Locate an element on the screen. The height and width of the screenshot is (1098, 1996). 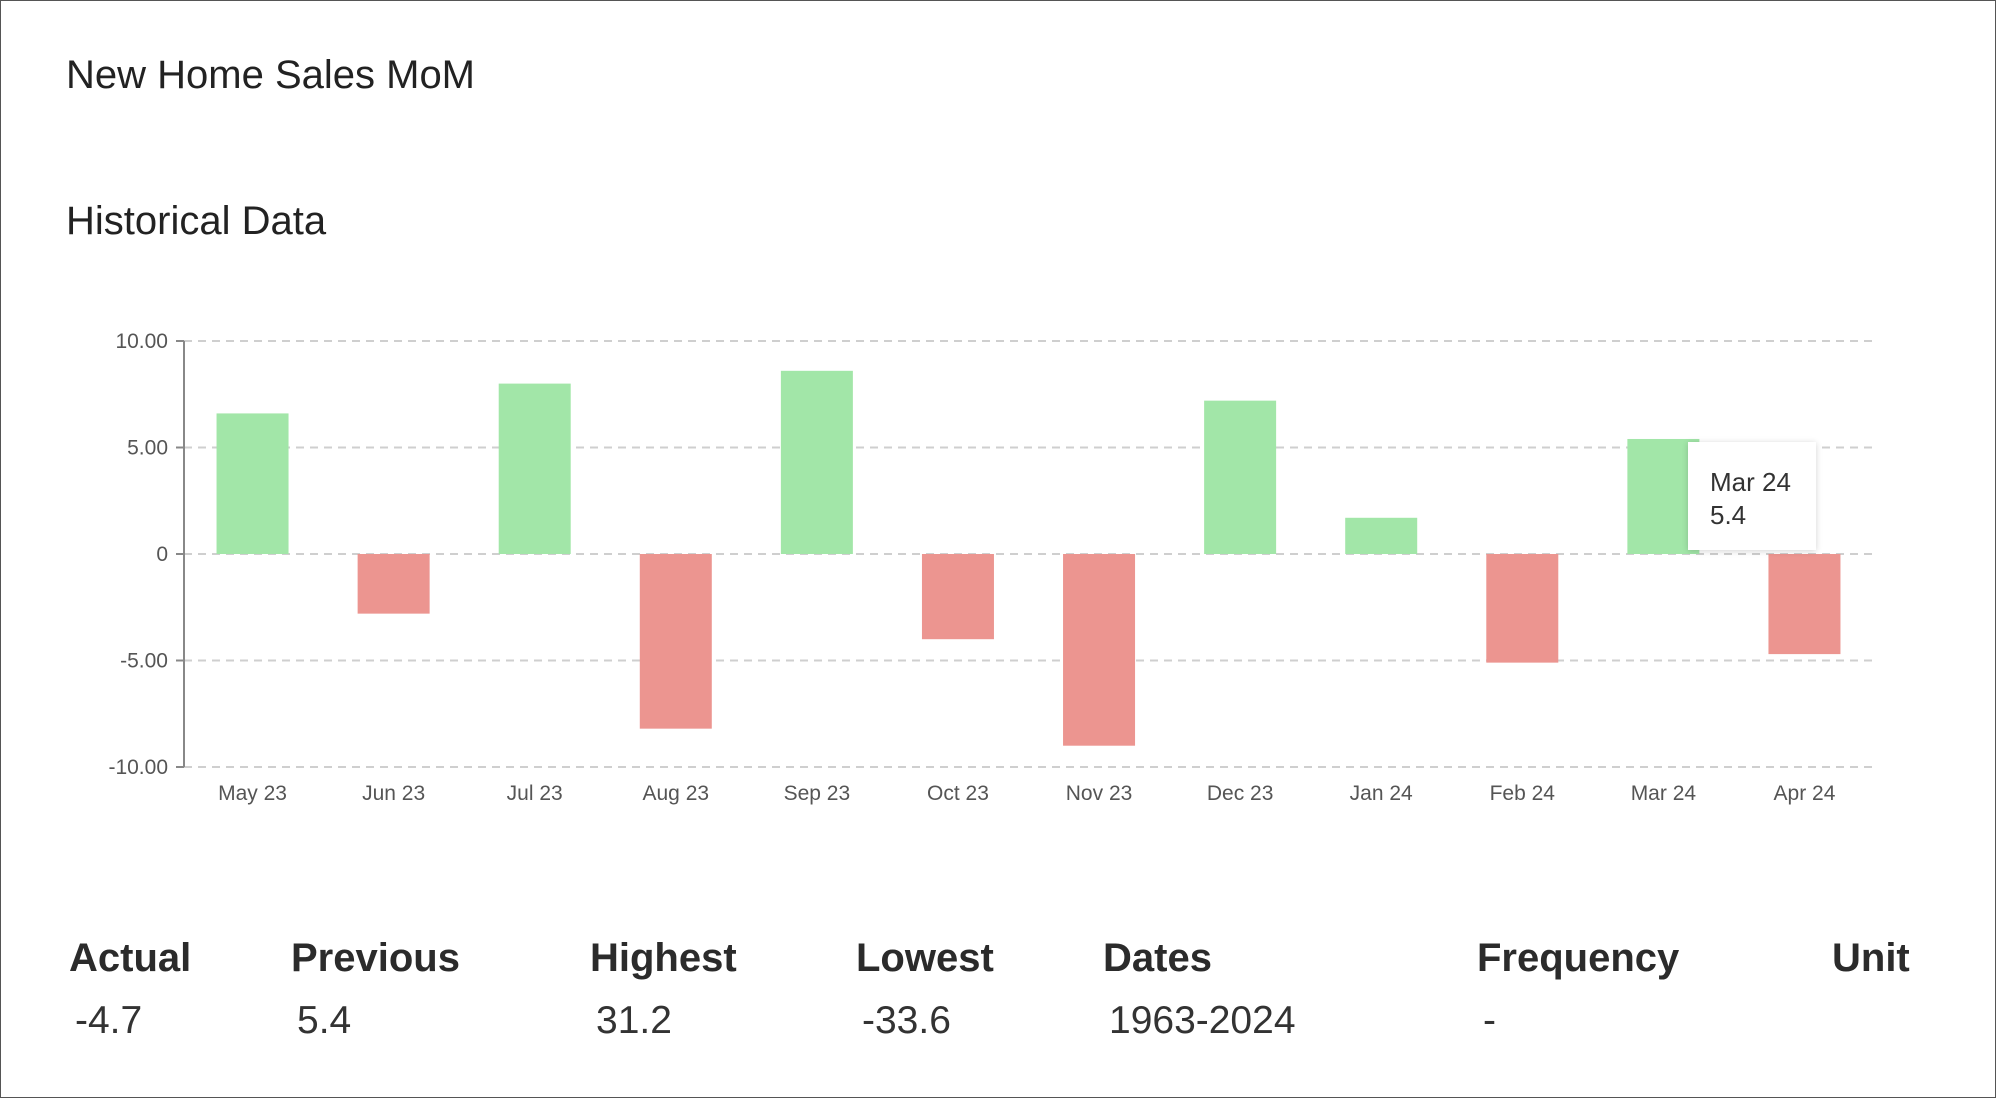
stat-value: -4.7 is located at coordinates (109, 1020).